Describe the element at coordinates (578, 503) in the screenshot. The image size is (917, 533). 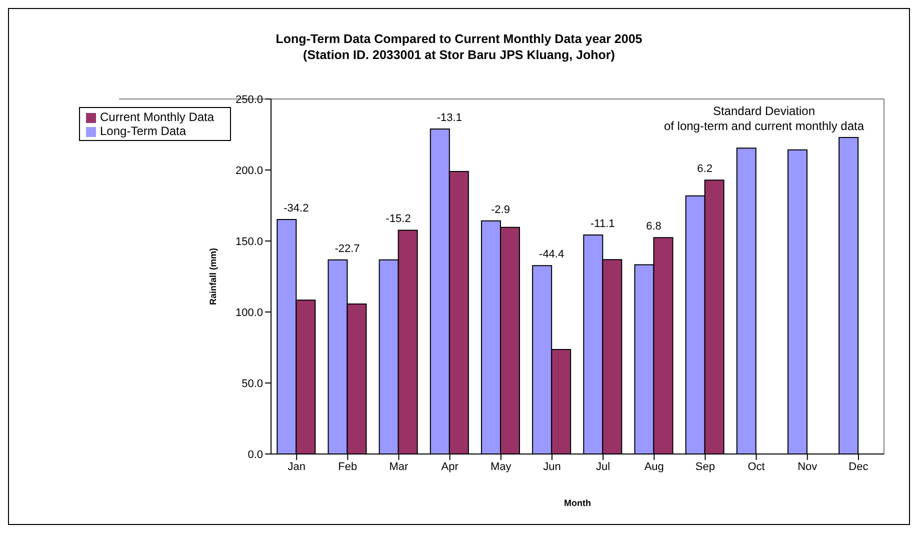
I see `x-axis-title: Month` at that location.